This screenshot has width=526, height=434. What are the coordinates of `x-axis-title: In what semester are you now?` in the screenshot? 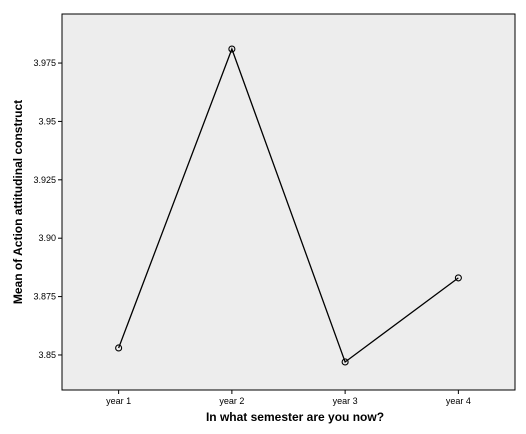 It's located at (295, 417).